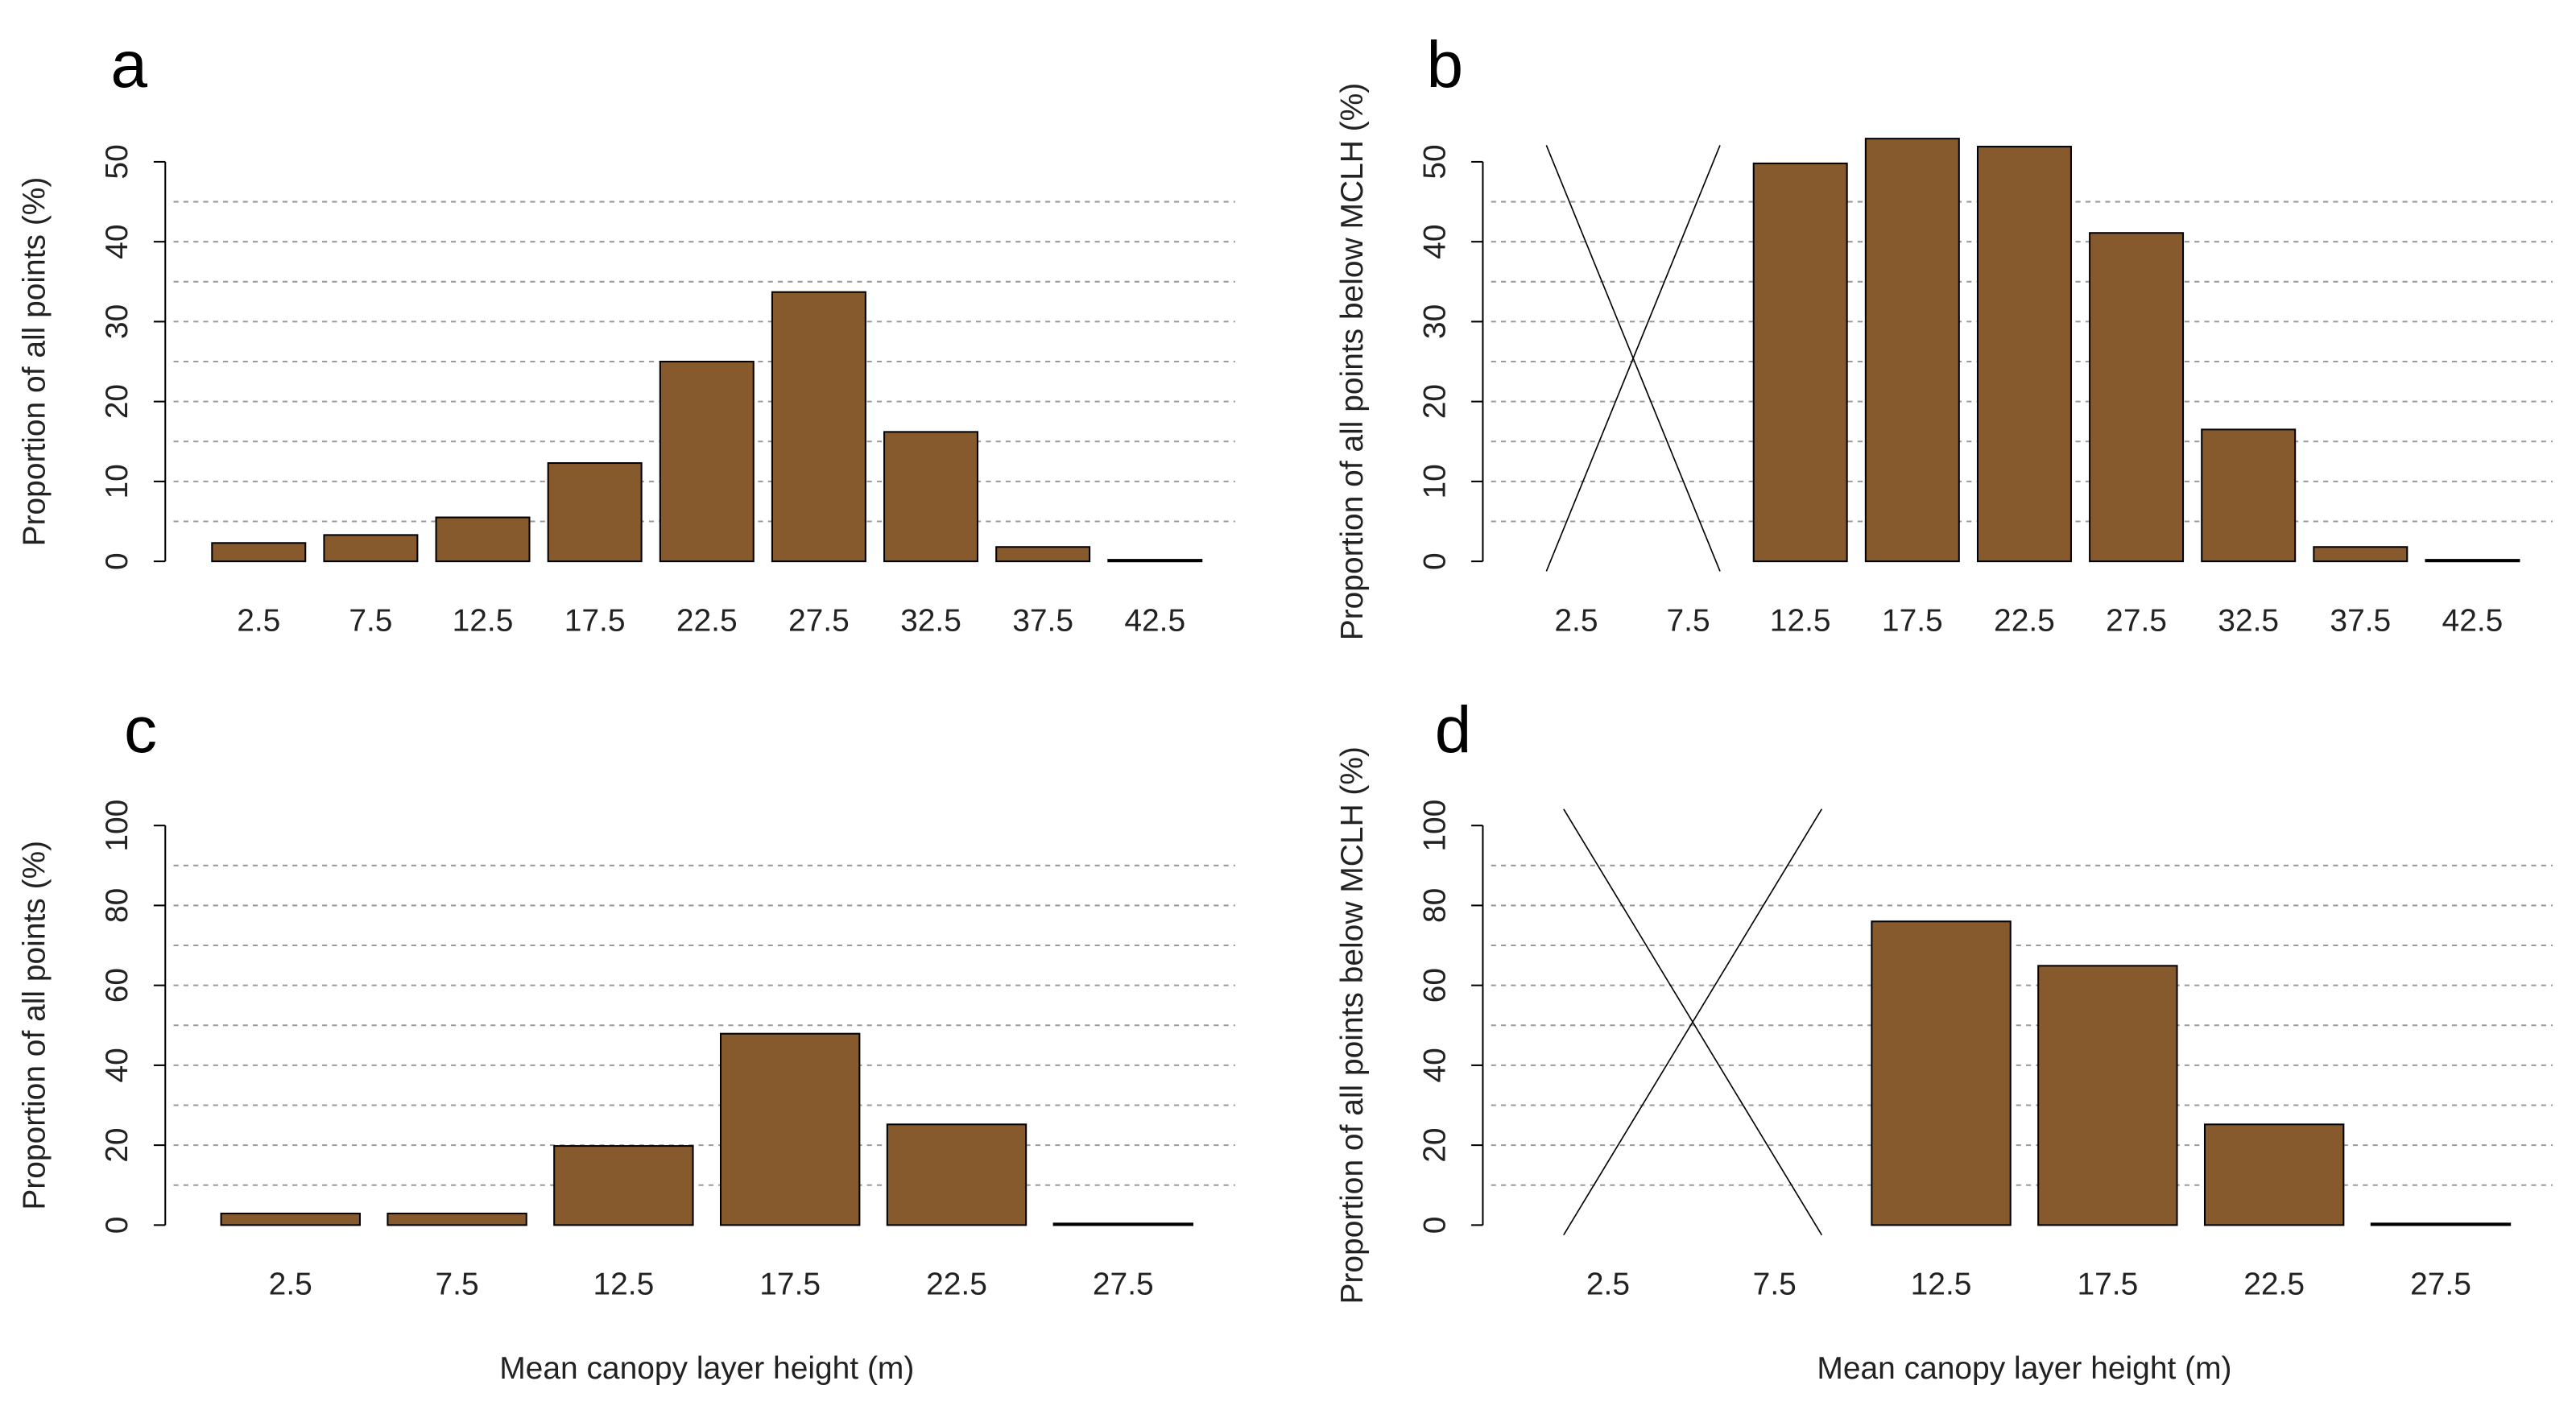 The height and width of the screenshot is (1410, 2576). What do you see at coordinates (1445, 64) in the screenshot?
I see `panel-label: b` at bounding box center [1445, 64].